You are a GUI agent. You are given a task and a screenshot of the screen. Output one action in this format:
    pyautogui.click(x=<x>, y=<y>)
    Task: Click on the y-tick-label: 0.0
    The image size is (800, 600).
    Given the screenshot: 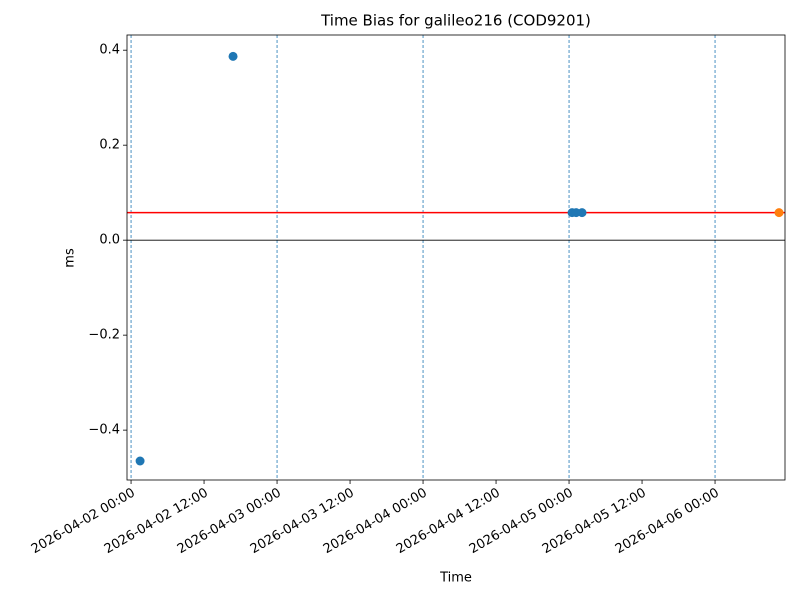 What is the action you would take?
    pyautogui.click(x=109, y=240)
    